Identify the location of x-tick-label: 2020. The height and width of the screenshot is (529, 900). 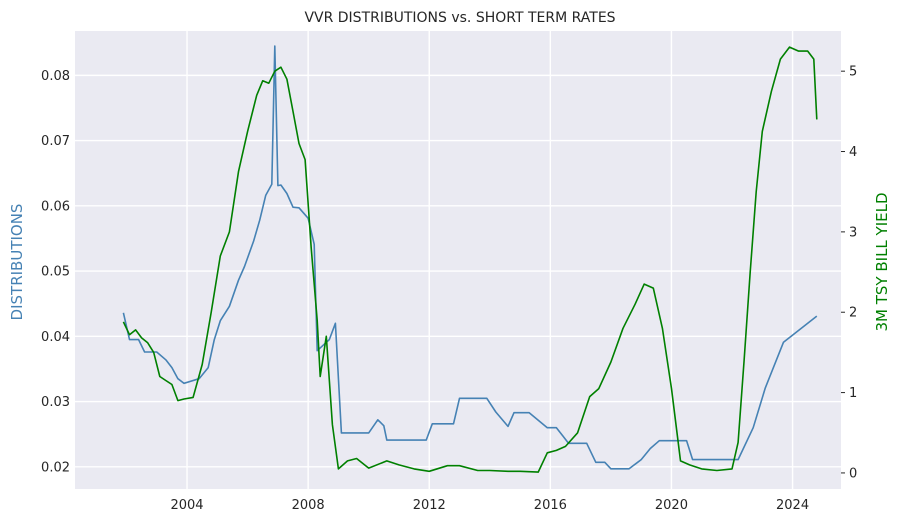
(671, 505).